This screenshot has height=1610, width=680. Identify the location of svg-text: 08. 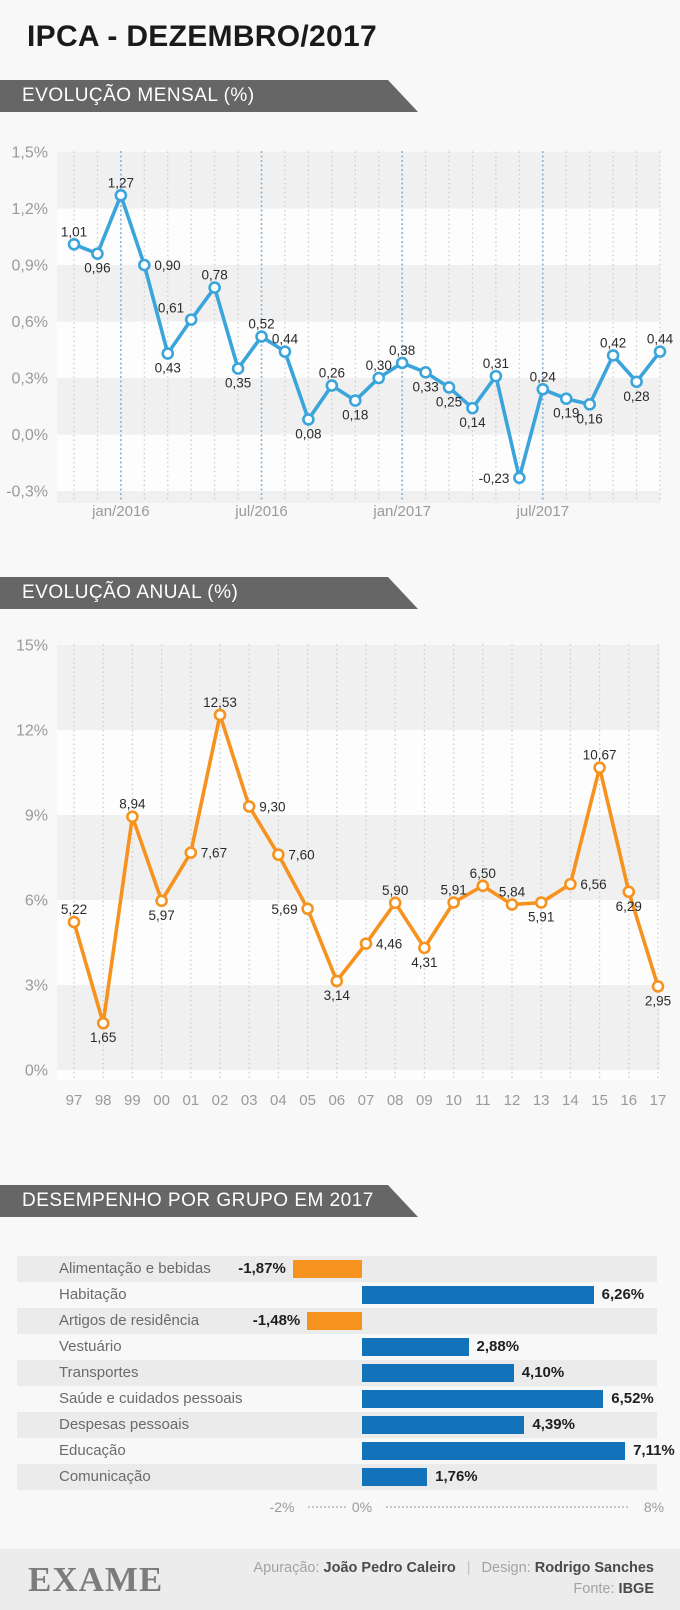
(395, 1100).